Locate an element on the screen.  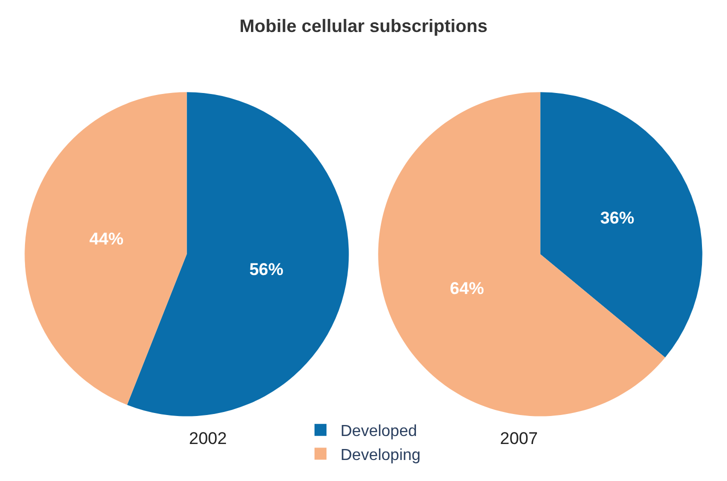
data-label: 44% is located at coordinates (106, 238).